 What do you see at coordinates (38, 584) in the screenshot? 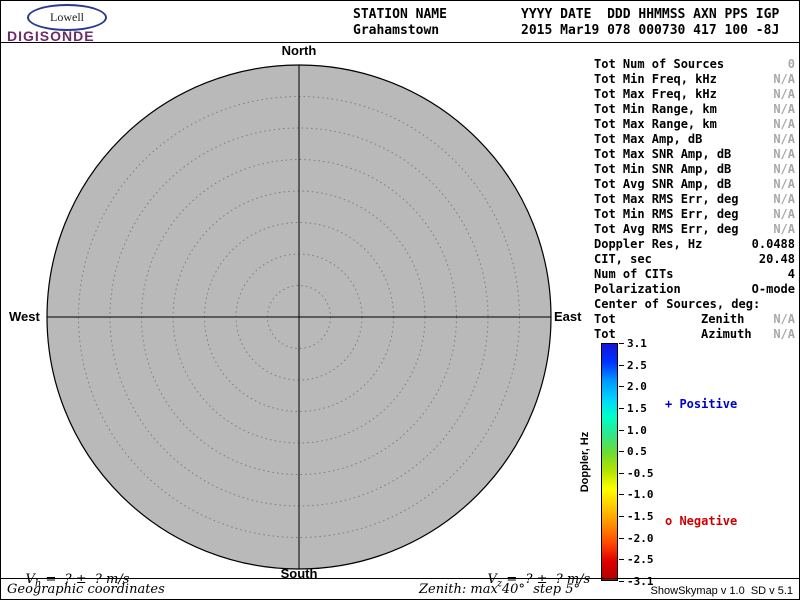
I see `vh-subscript: h` at bounding box center [38, 584].